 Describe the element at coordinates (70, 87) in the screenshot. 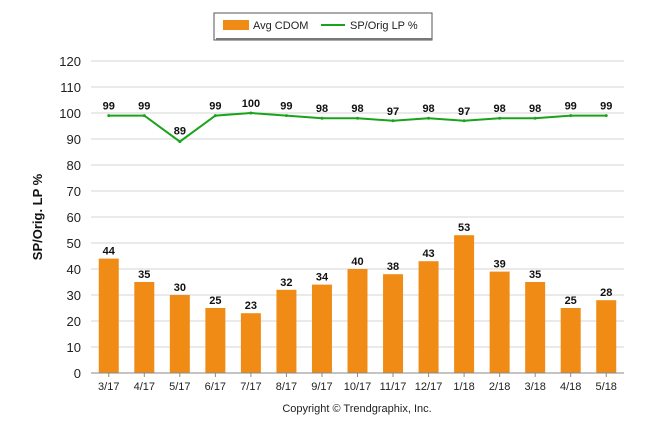

I see `y-tick-label: 110` at that location.